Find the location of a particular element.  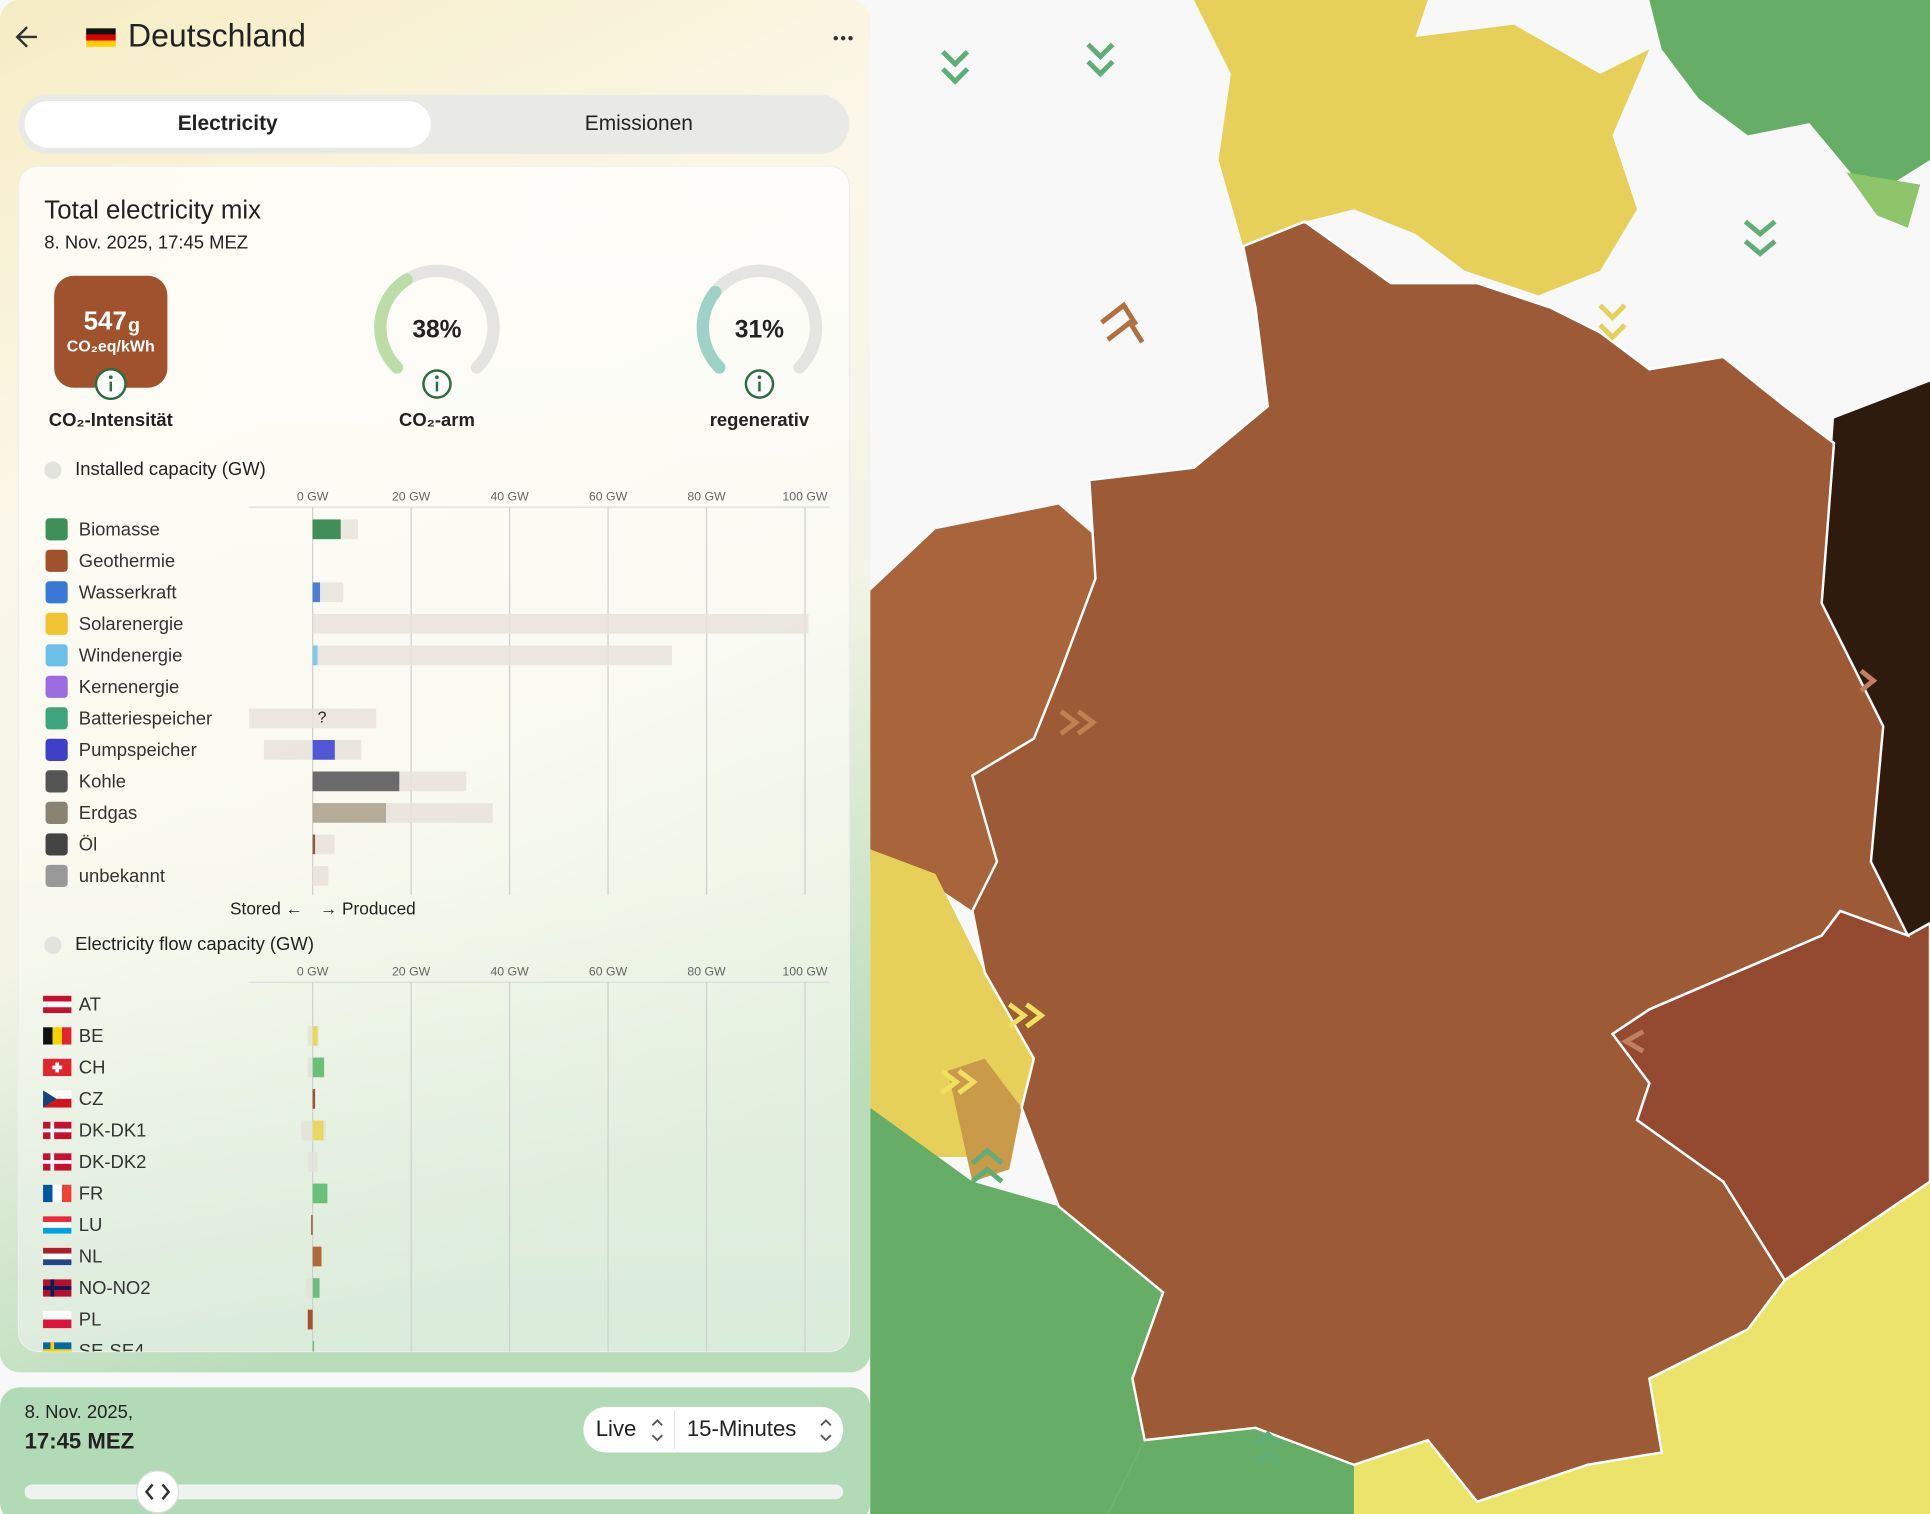

axis-label: Stored ← is located at coordinates (266, 908).